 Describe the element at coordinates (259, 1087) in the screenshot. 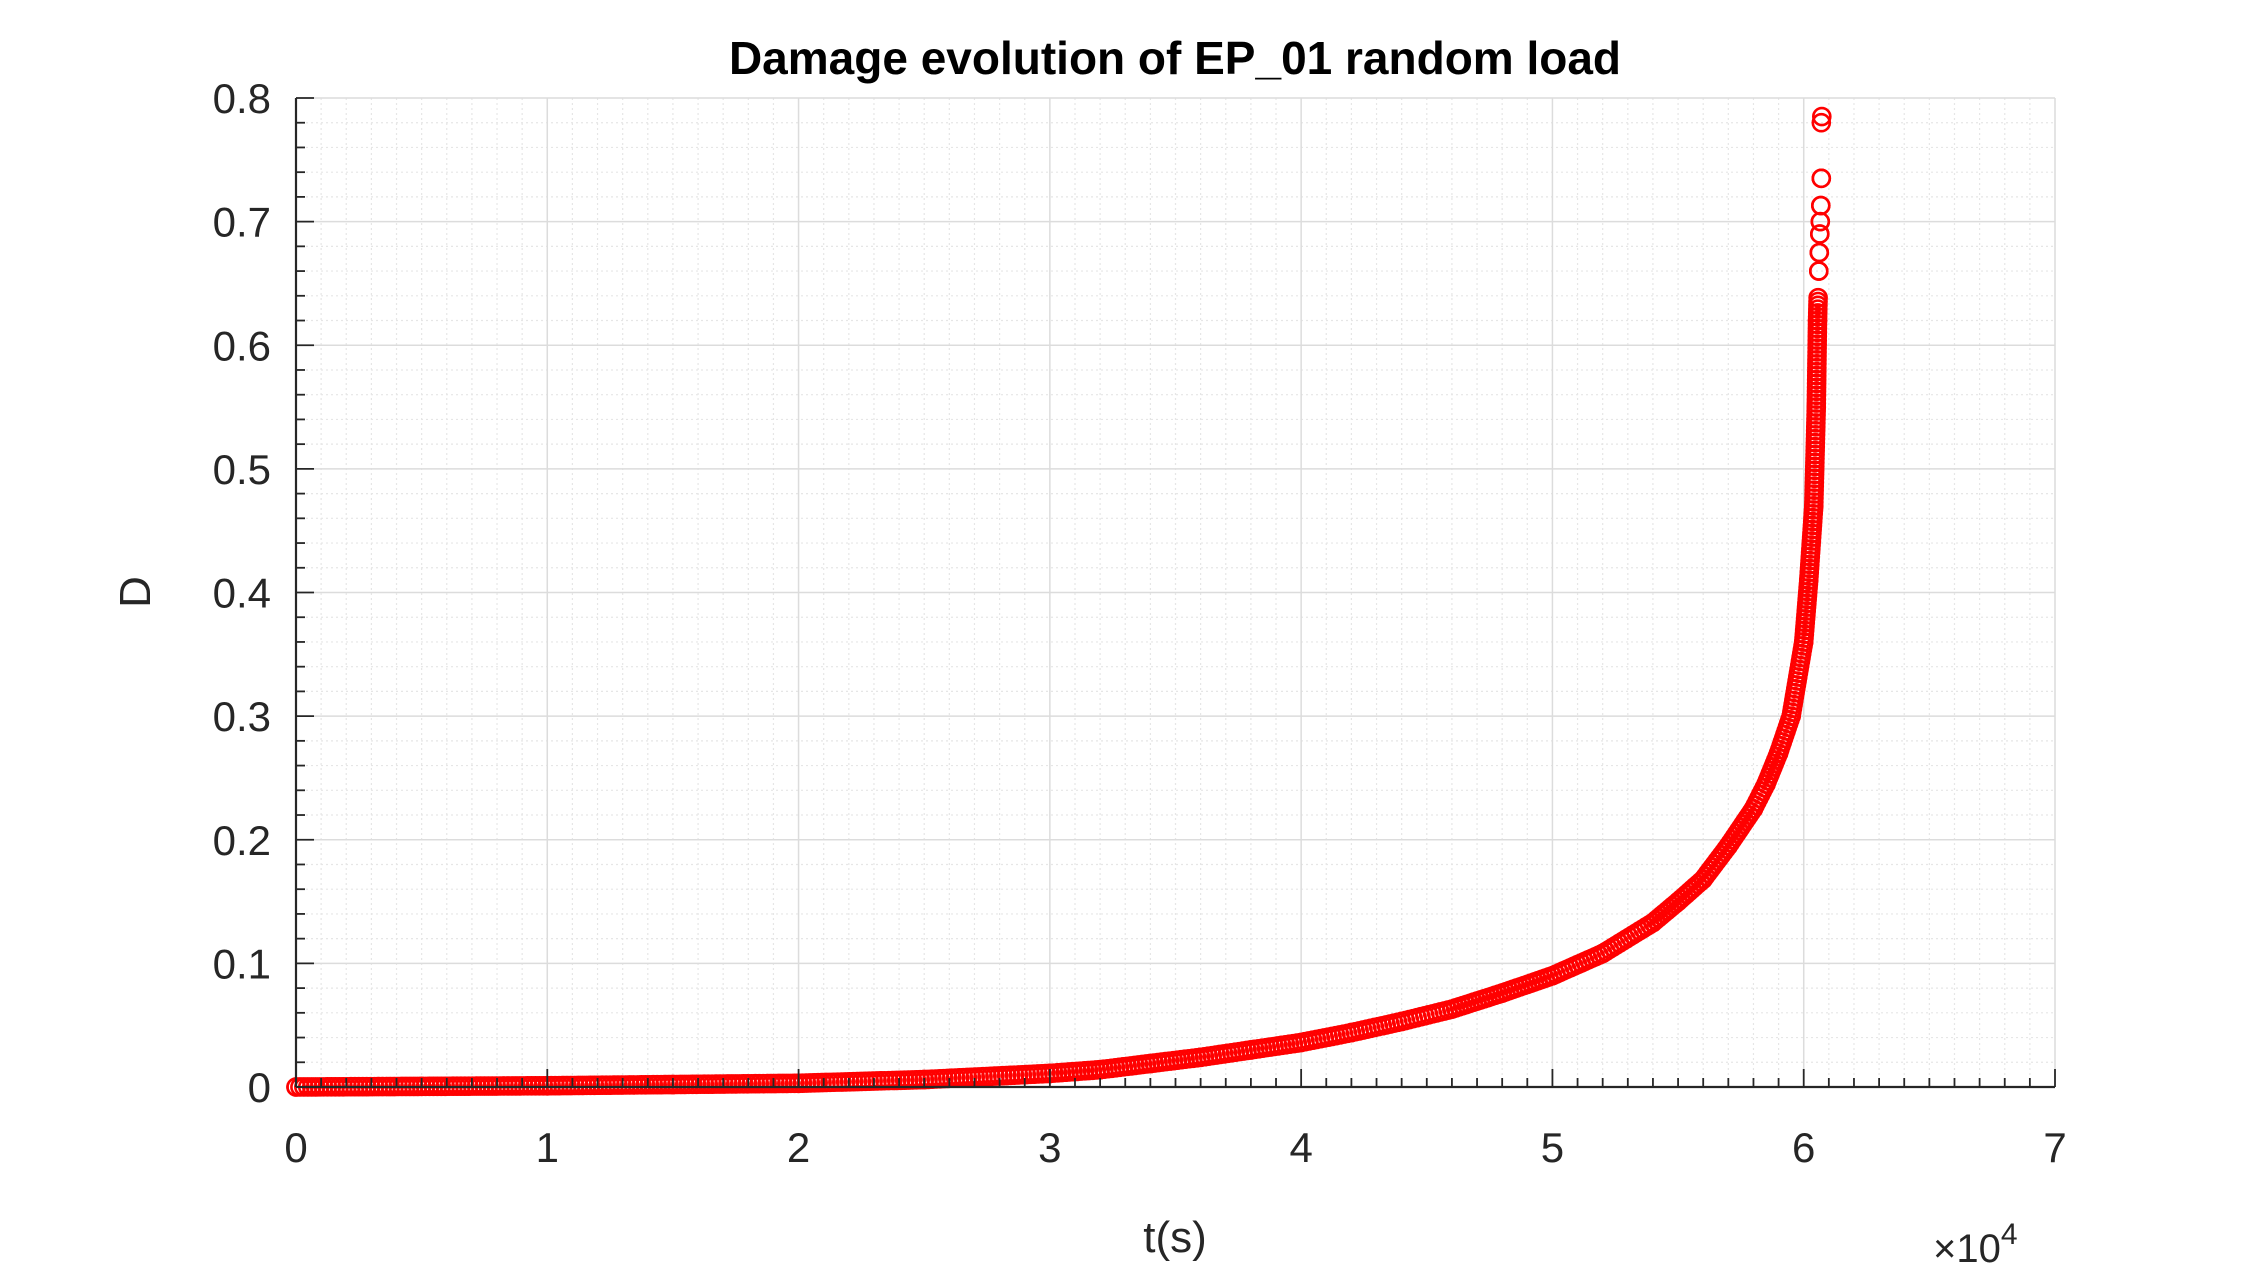

I see `y-tick-label: 0` at that location.